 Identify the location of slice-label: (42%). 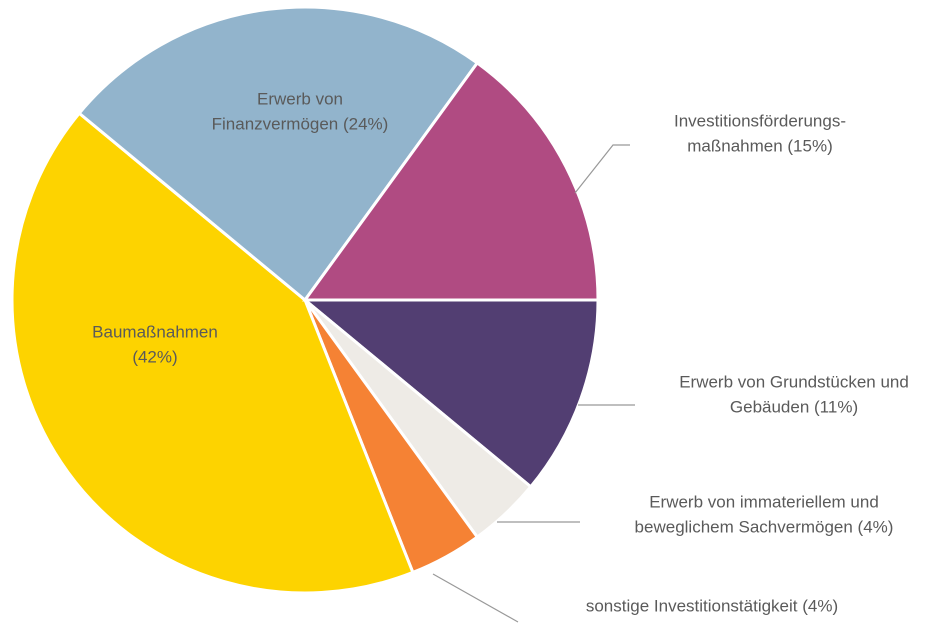
(154, 356).